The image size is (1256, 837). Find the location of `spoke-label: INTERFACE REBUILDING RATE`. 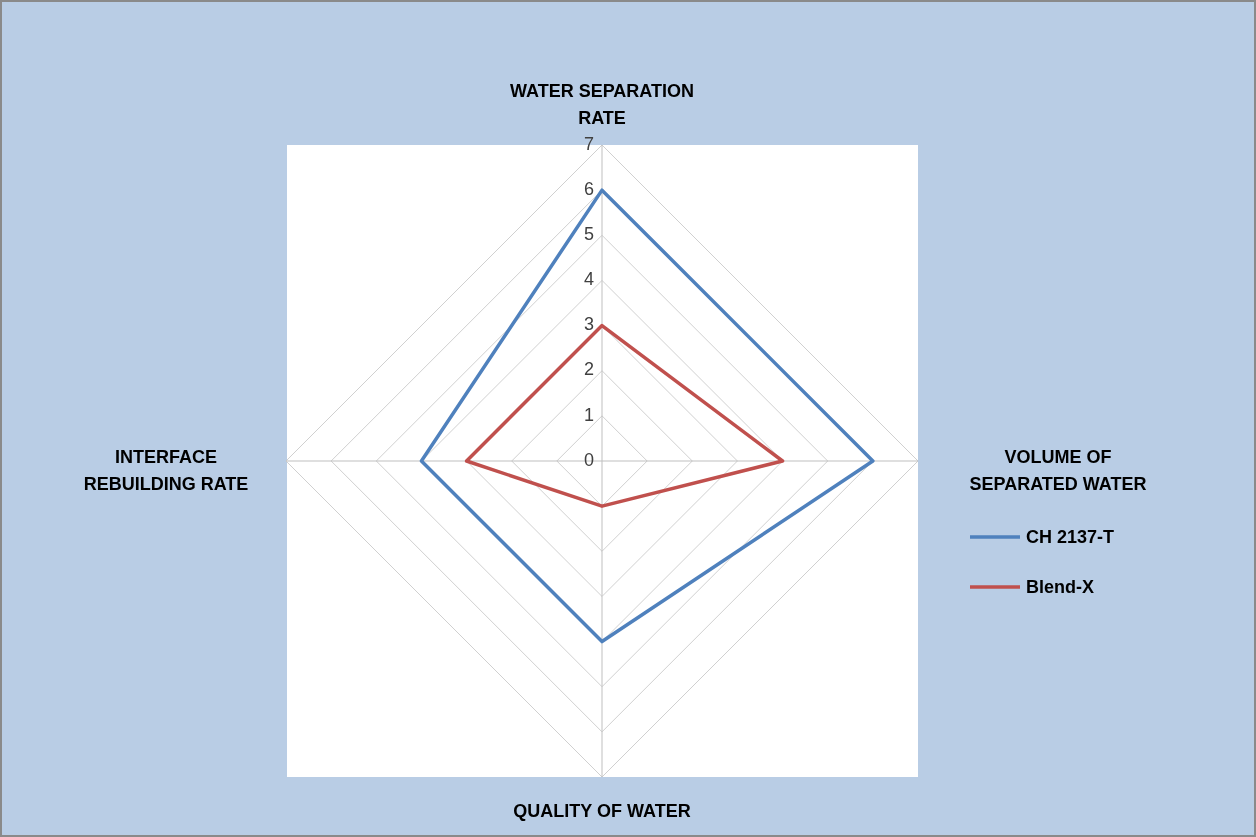

spoke-label: INTERFACE REBUILDING RATE is located at coordinates (166, 470).